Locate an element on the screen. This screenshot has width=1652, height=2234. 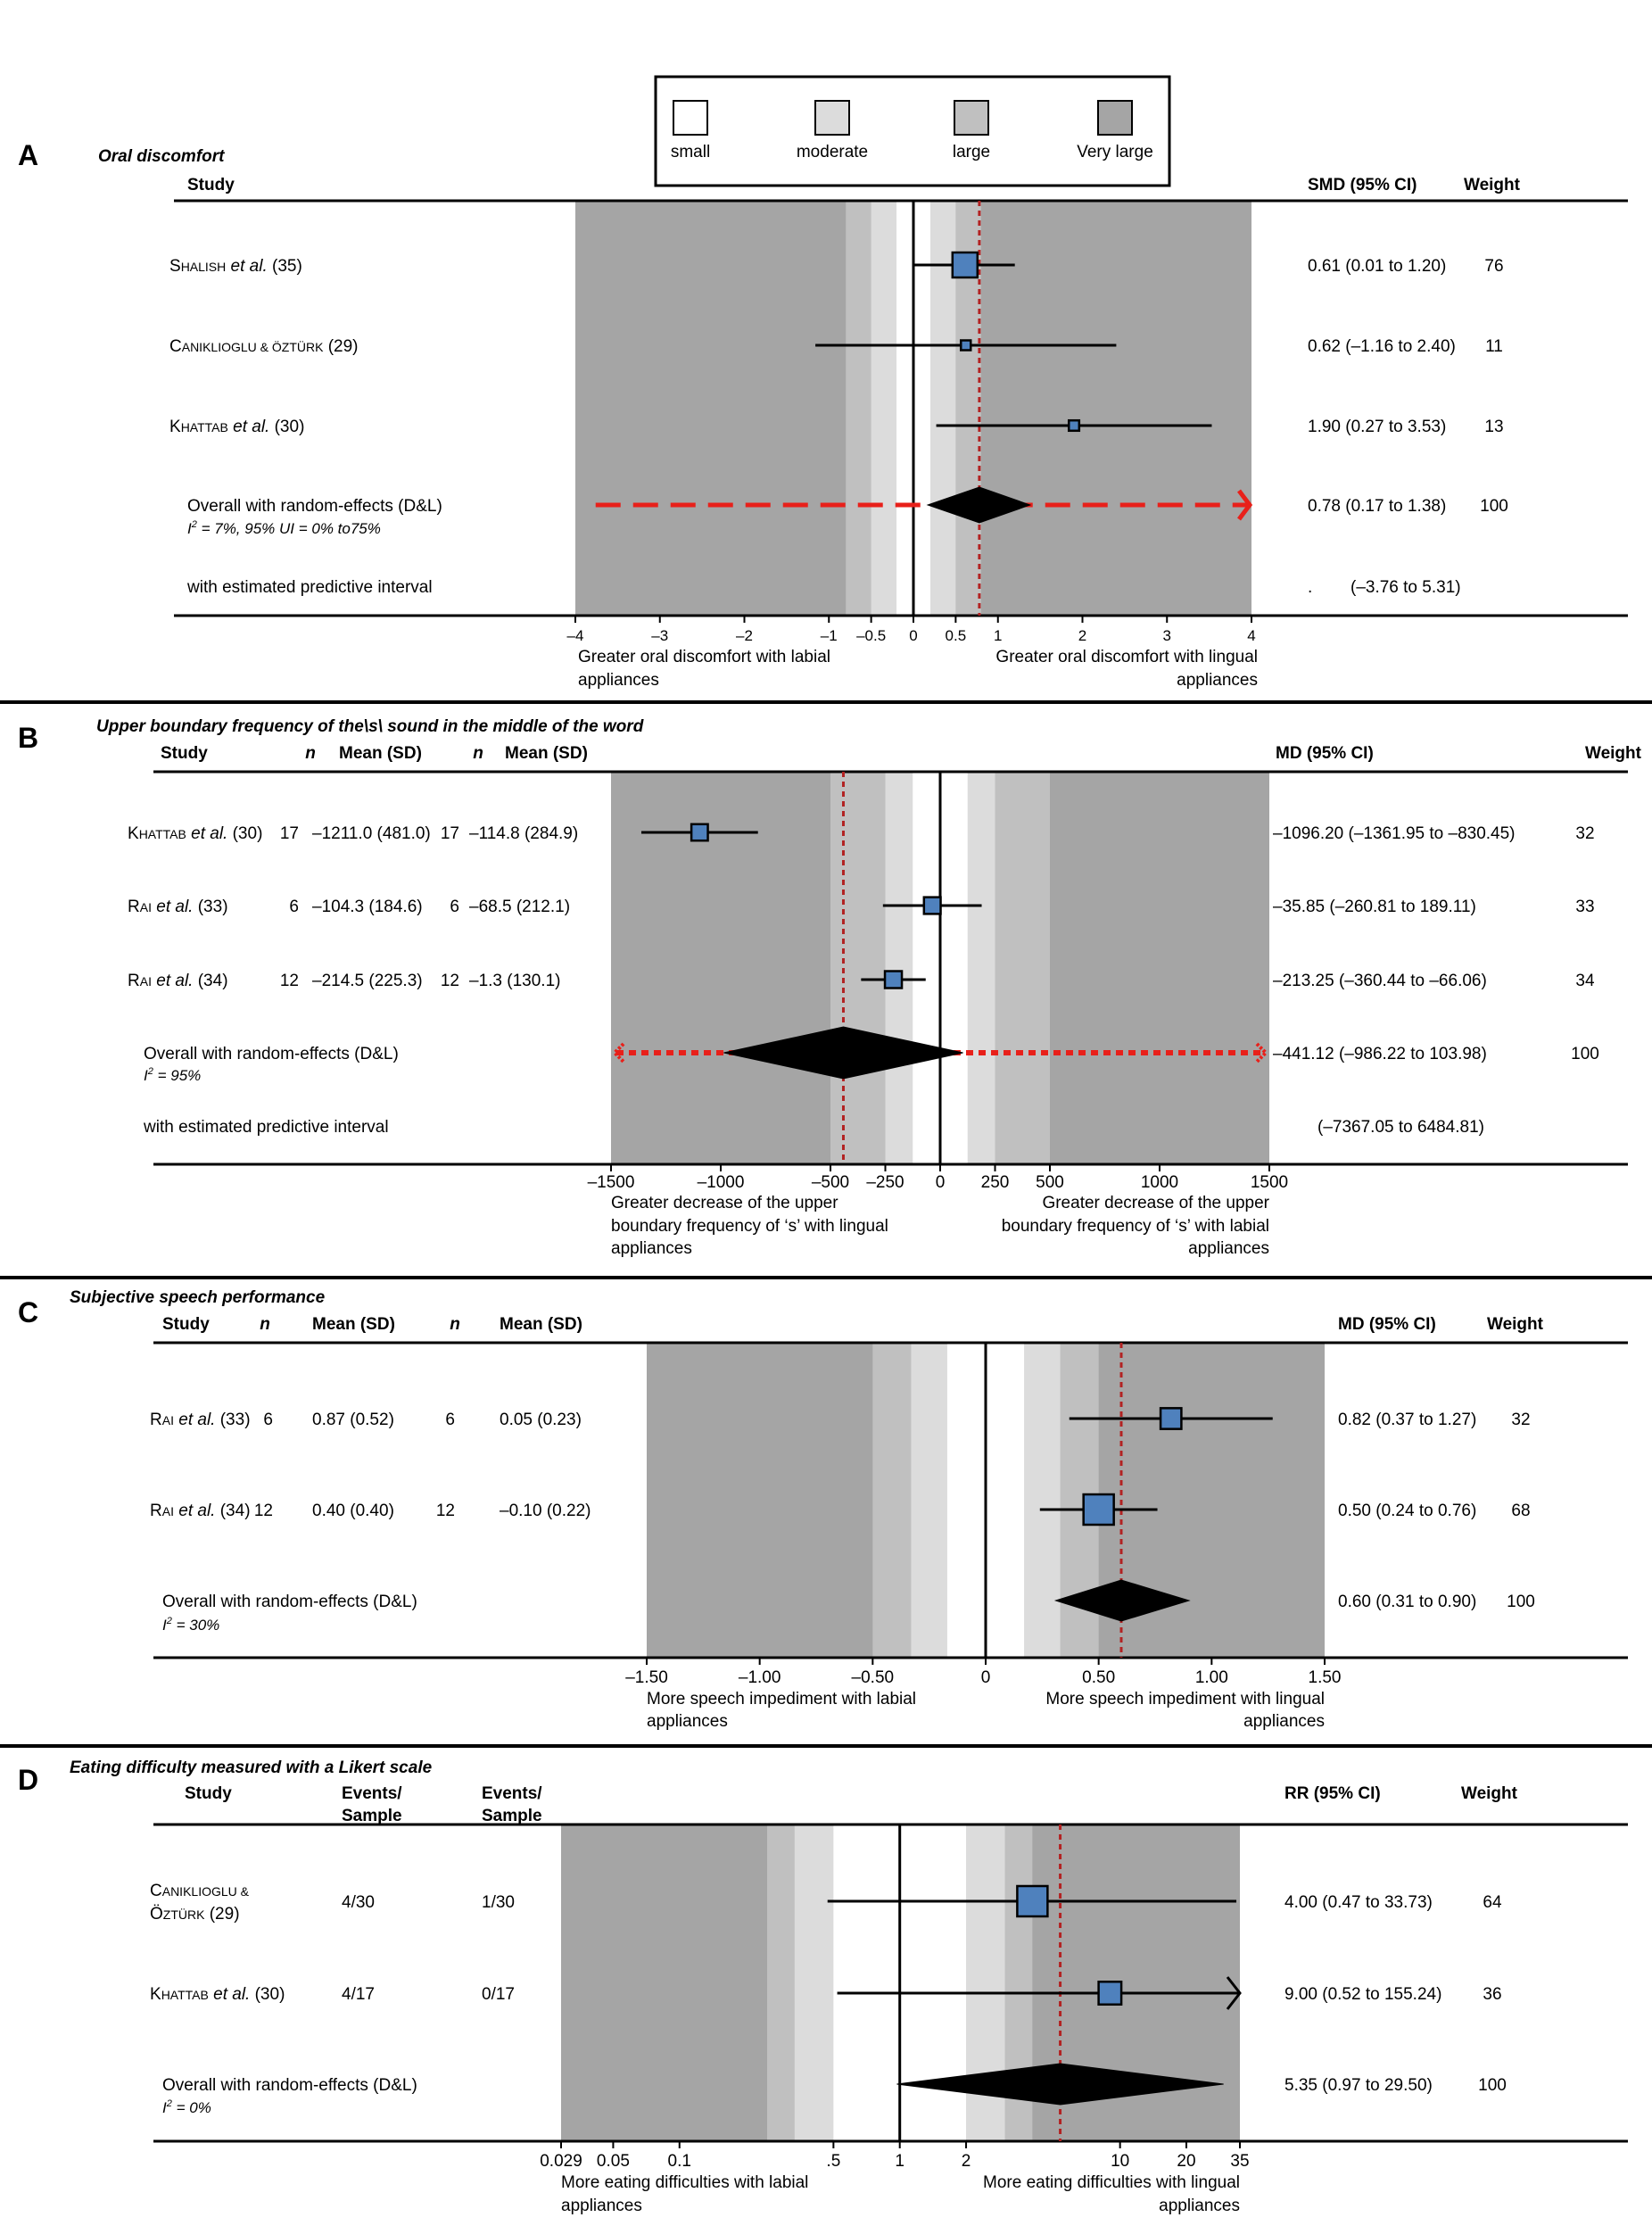
study-mean-lingual: 0.40 (0.40) is located at coordinates (353, 1511).